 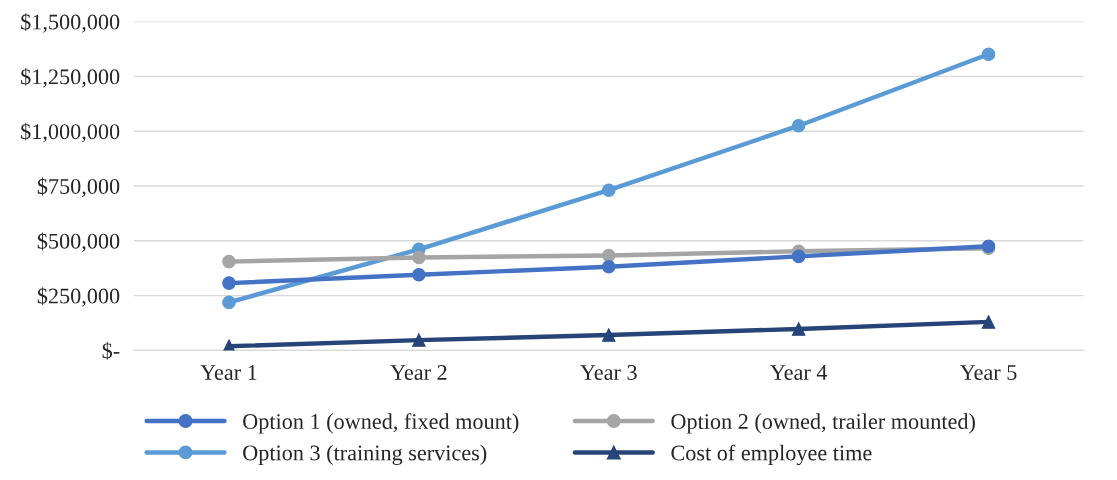 I want to click on legend-label: Cost of employee time, so click(x=771, y=455).